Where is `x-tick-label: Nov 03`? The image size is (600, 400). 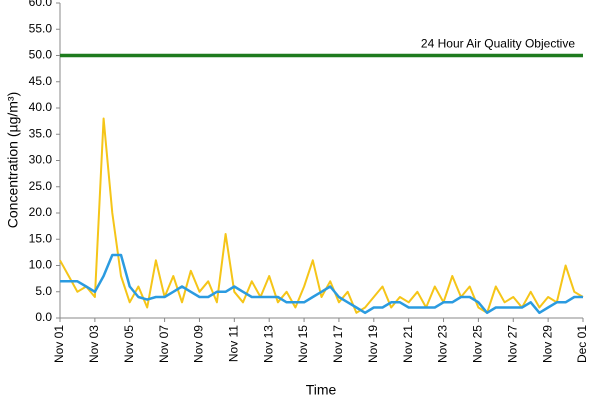
x-tick-label: Nov 03 is located at coordinates (94, 344).